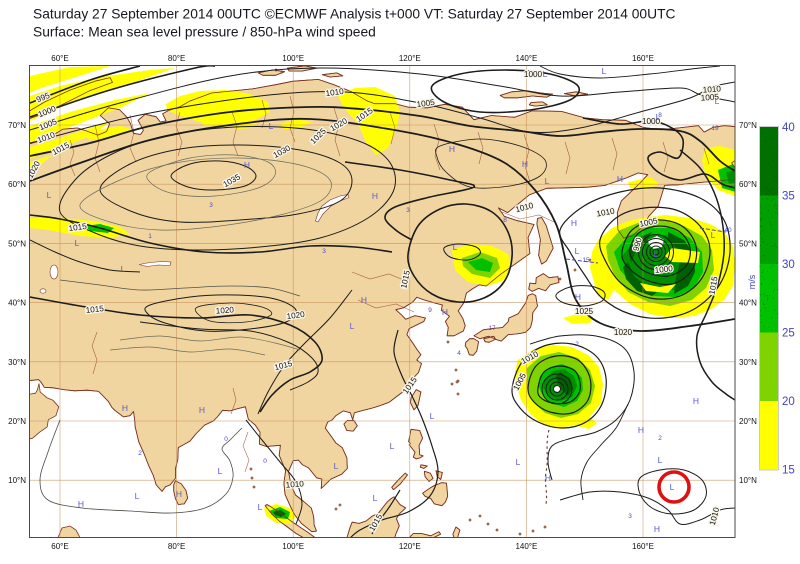 The image size is (800, 564). I want to click on svg-text: 25, so click(788, 334).